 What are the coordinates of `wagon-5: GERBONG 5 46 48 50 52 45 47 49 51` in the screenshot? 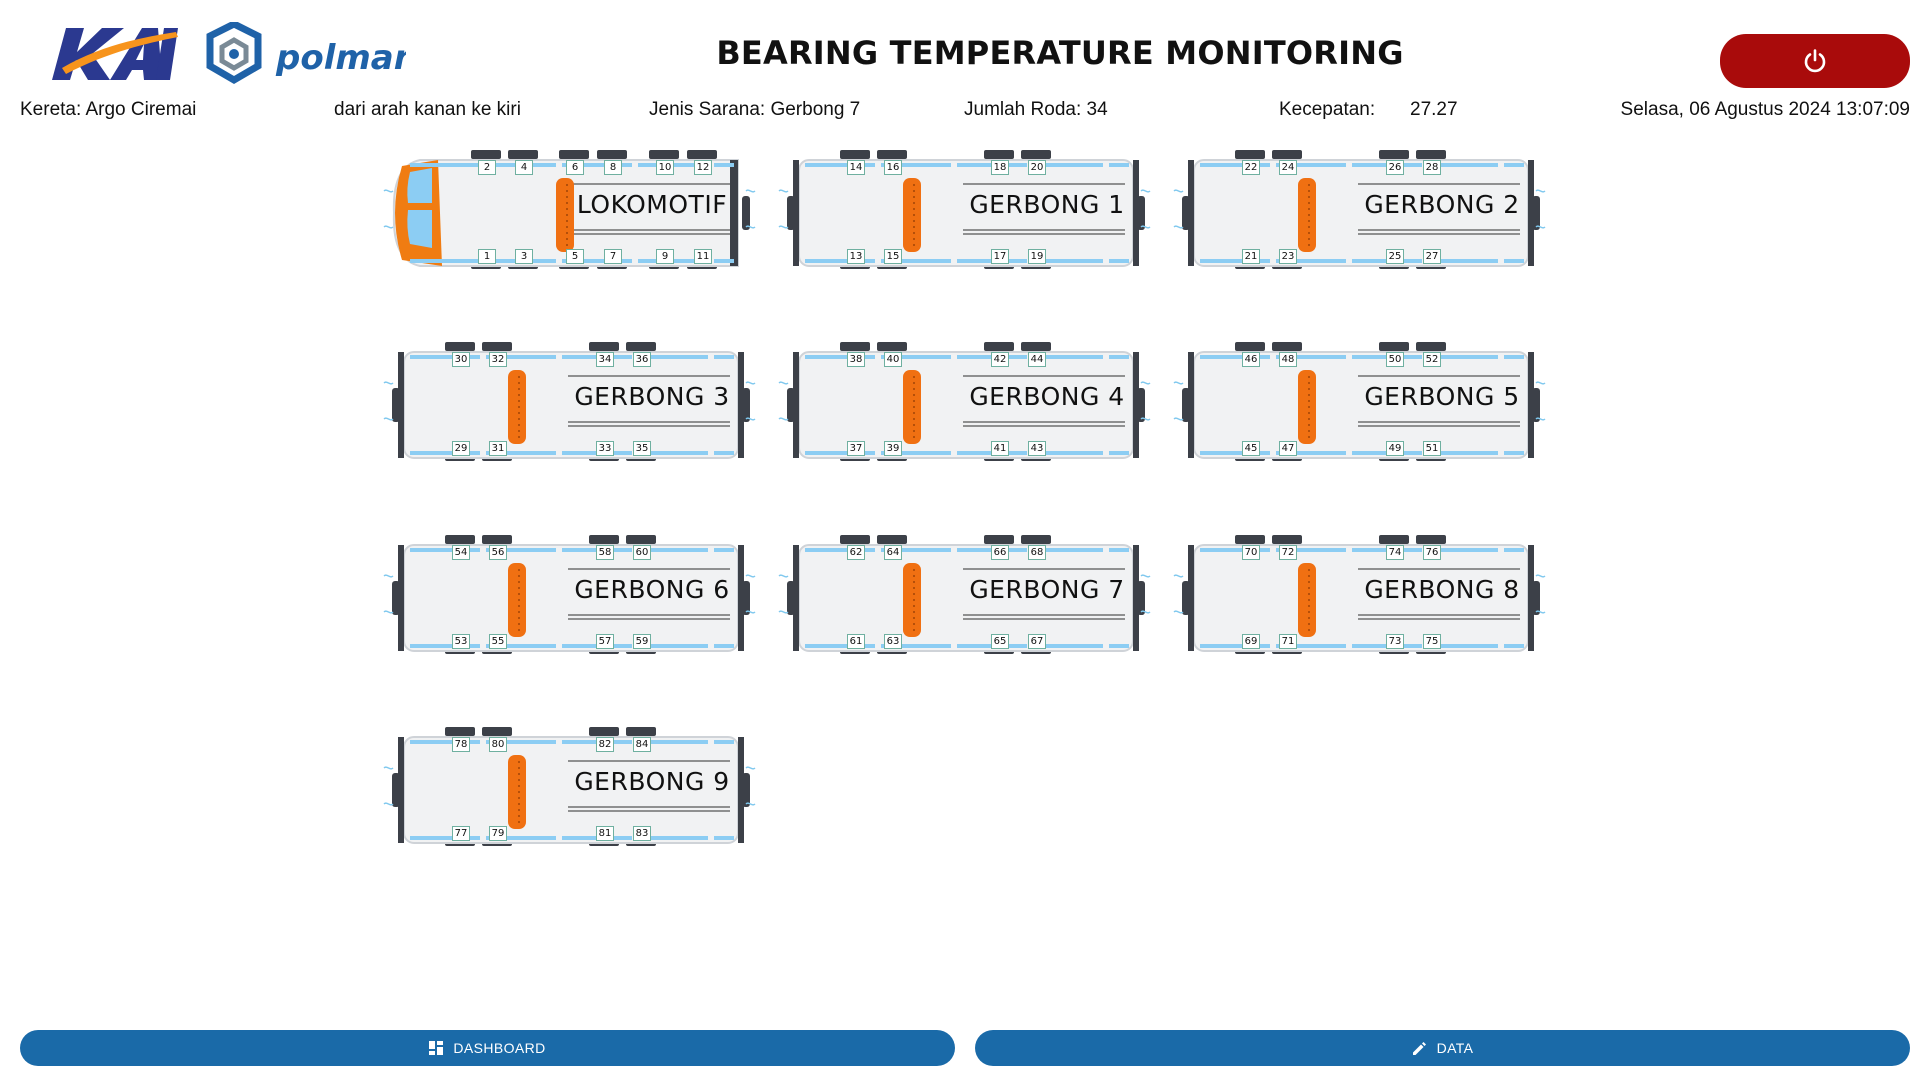 It's located at (1359, 405).